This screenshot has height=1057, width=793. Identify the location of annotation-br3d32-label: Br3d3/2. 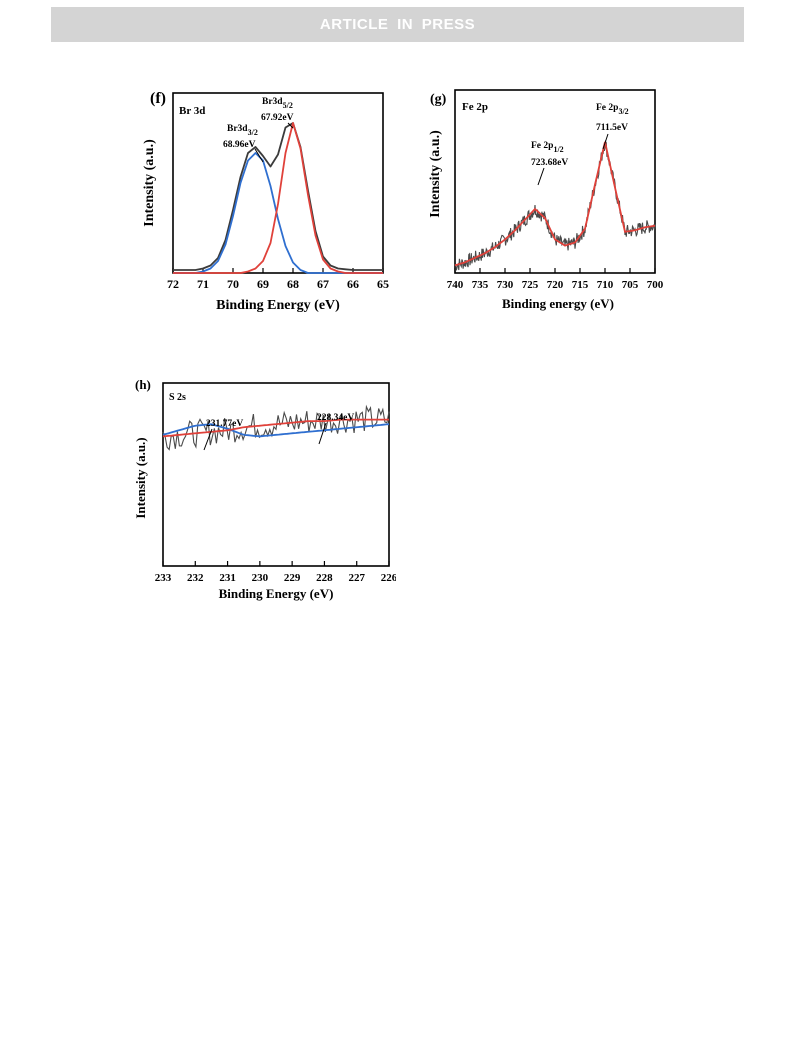
(242, 130).